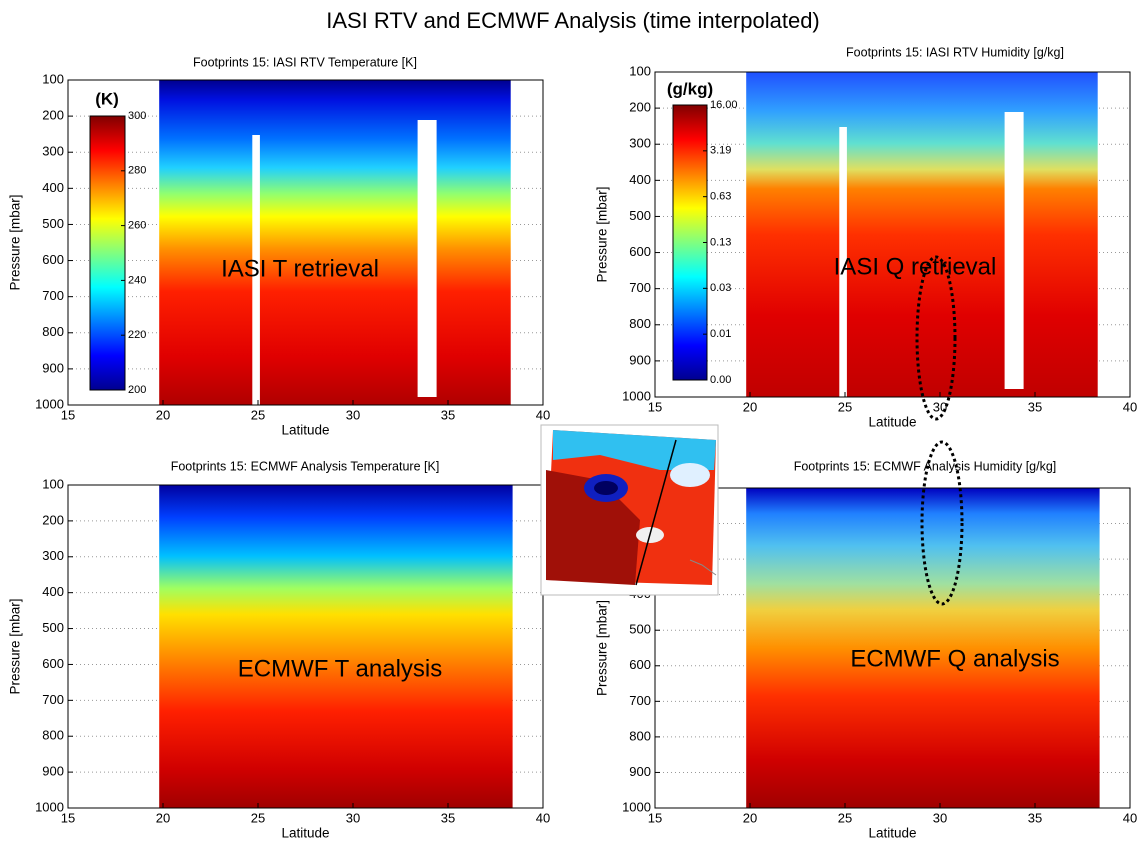 This screenshot has width=1147, height=848. What do you see at coordinates (720, 242) in the screenshot?
I see `colorbar-tick-label: 0.13` at bounding box center [720, 242].